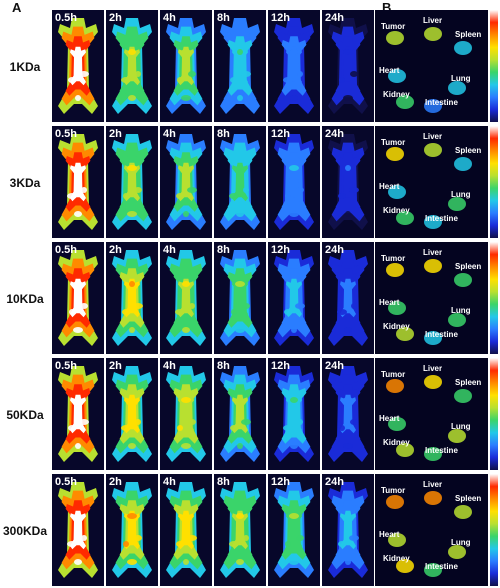 The image size is (500, 588). Describe the element at coordinates (25, 183) in the screenshot. I see `row-label-molecular-weight: 3KDa` at that location.